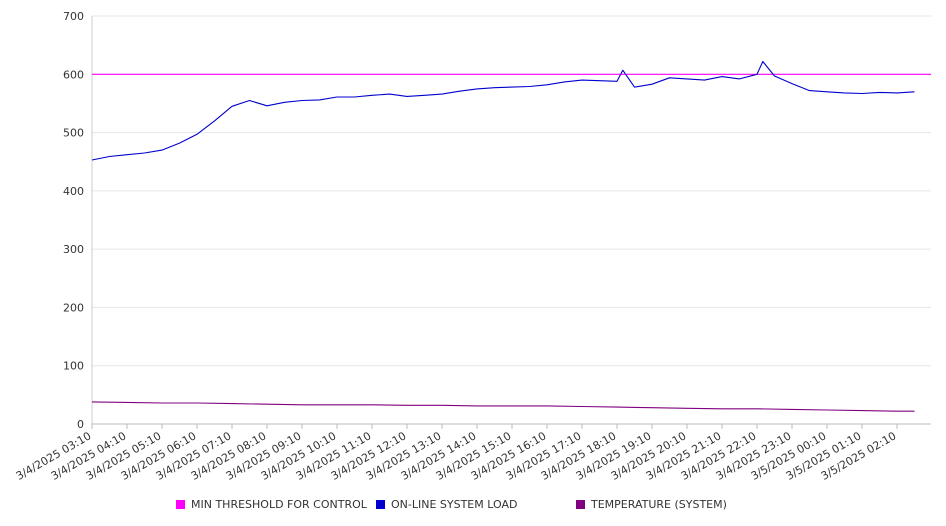 Image resolution: width=946 pixels, height=526 pixels. Describe the element at coordinates (80, 424) in the screenshot. I see `y-tick-label-0: 0` at that location.